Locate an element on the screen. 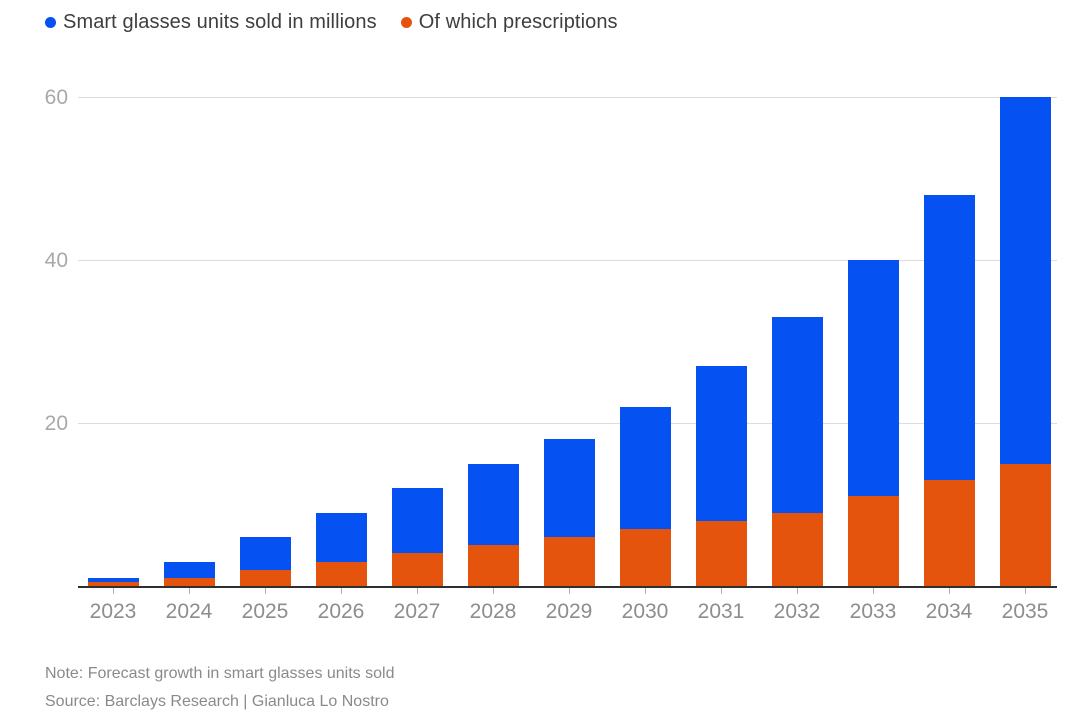  legend-dot-prescriptions-icon is located at coordinates (406, 22).